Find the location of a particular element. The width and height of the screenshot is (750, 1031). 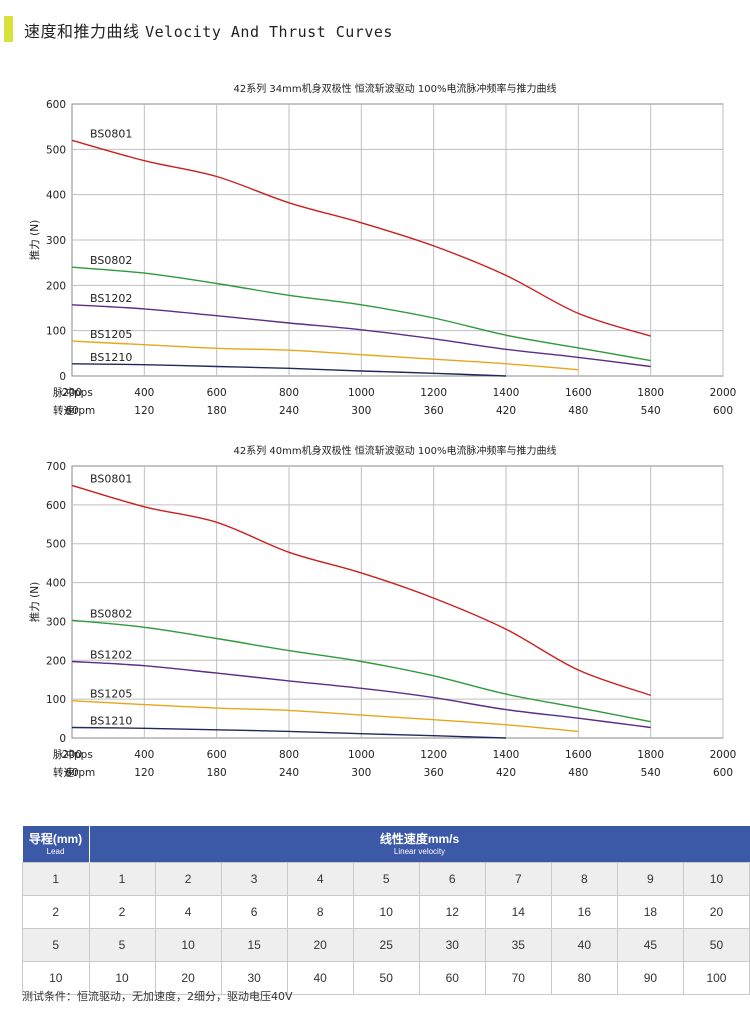

velocity-cell: 16 is located at coordinates (584, 912).